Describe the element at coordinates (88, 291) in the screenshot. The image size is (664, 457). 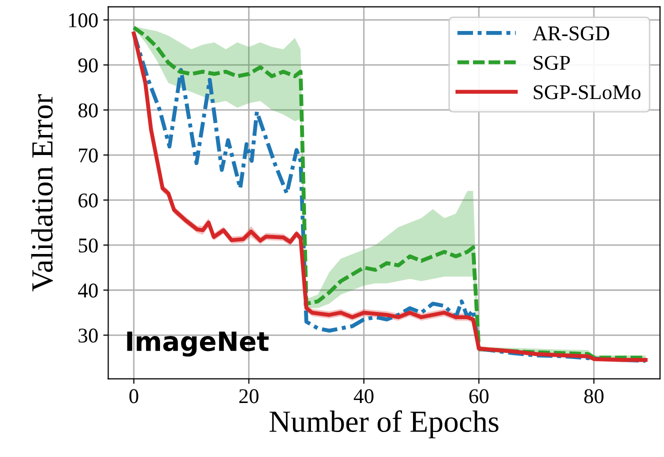
I see `y-tick-label: 40` at that location.